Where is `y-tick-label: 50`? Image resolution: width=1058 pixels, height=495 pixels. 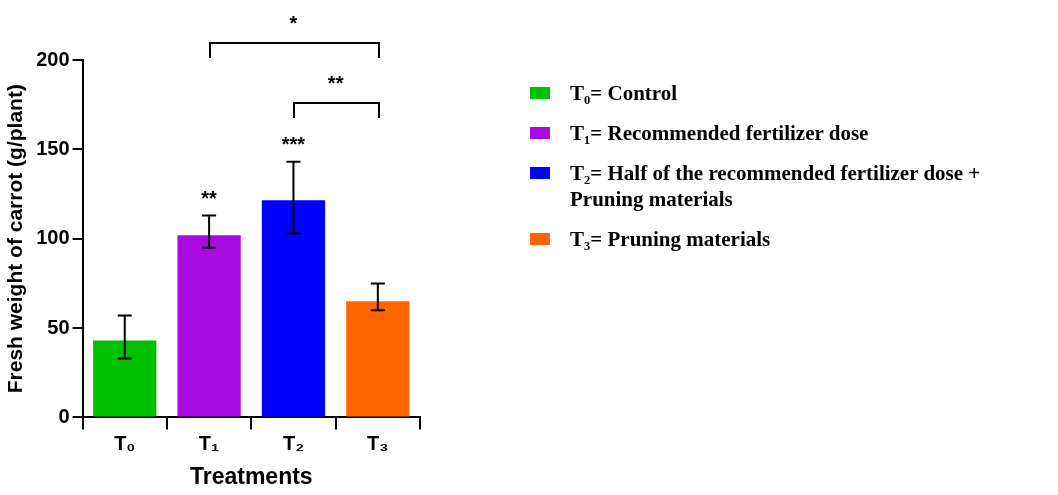 y-tick-label: 50 is located at coordinates (58, 326).